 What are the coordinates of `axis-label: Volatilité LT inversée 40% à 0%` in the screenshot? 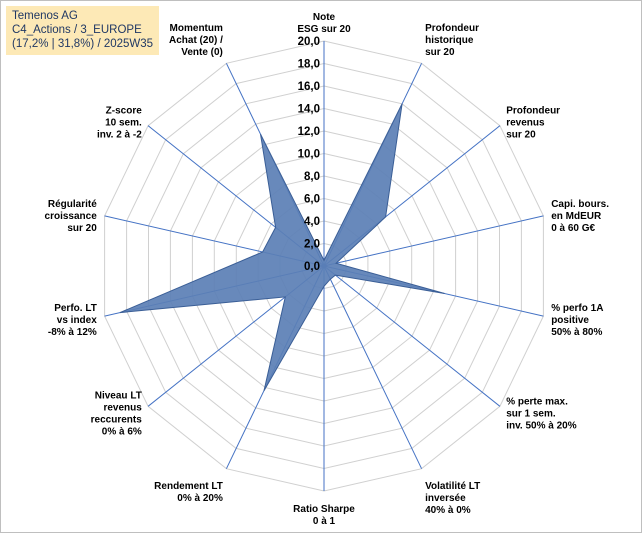 It's located at (452, 498).